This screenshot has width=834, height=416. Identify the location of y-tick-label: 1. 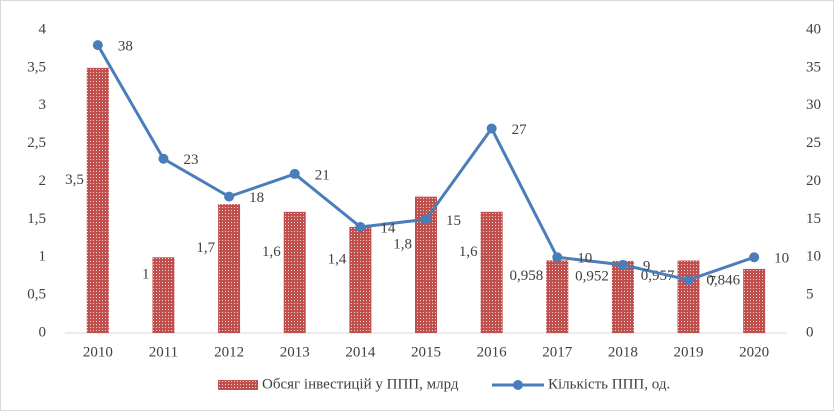
(43, 257).